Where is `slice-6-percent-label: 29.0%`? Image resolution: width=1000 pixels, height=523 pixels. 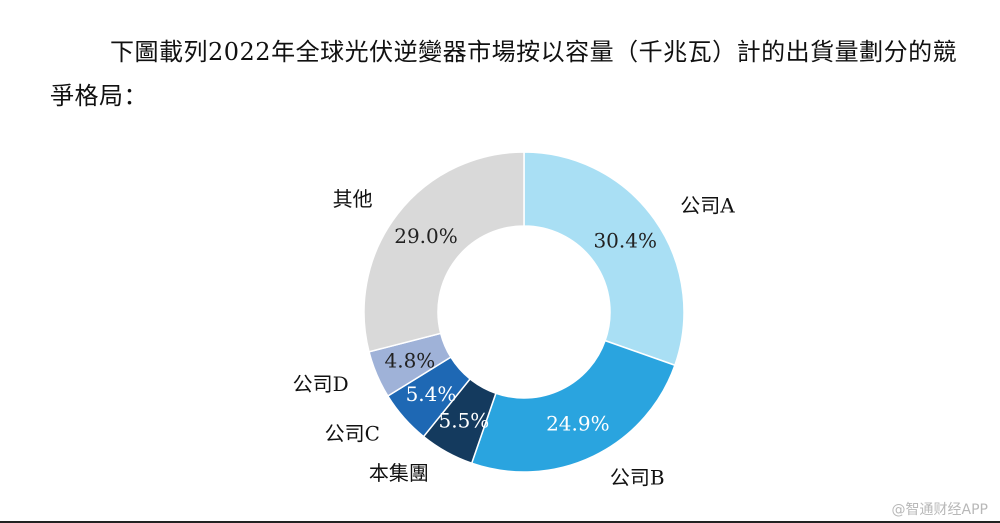
slice-6-percent-label: 29.0% is located at coordinates (426, 236).